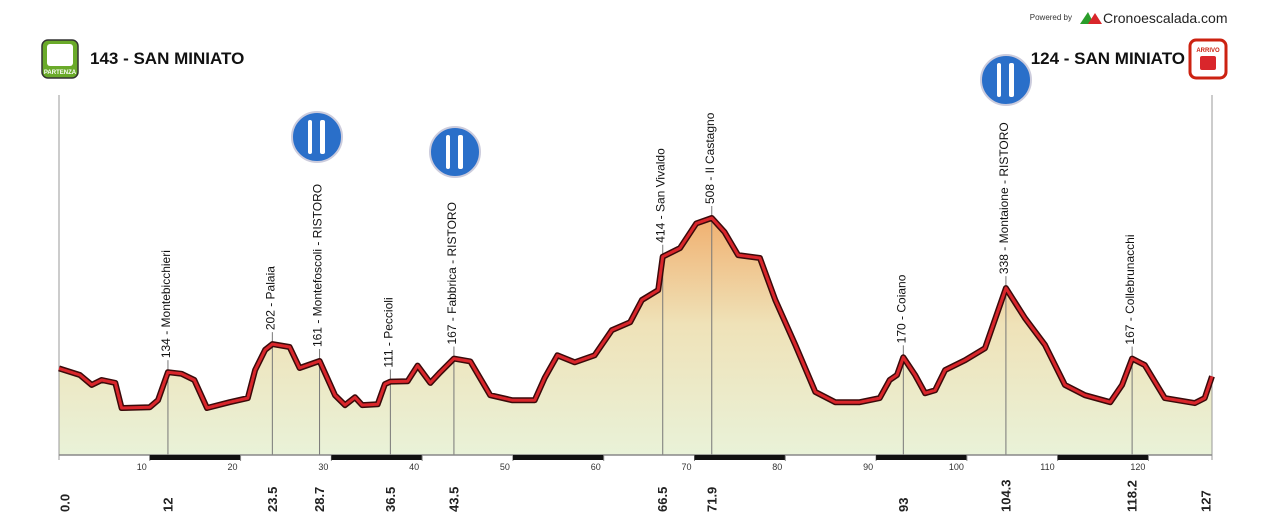  What do you see at coordinates (903, 505) in the screenshot?
I see `waypoint-km: 93` at bounding box center [903, 505].